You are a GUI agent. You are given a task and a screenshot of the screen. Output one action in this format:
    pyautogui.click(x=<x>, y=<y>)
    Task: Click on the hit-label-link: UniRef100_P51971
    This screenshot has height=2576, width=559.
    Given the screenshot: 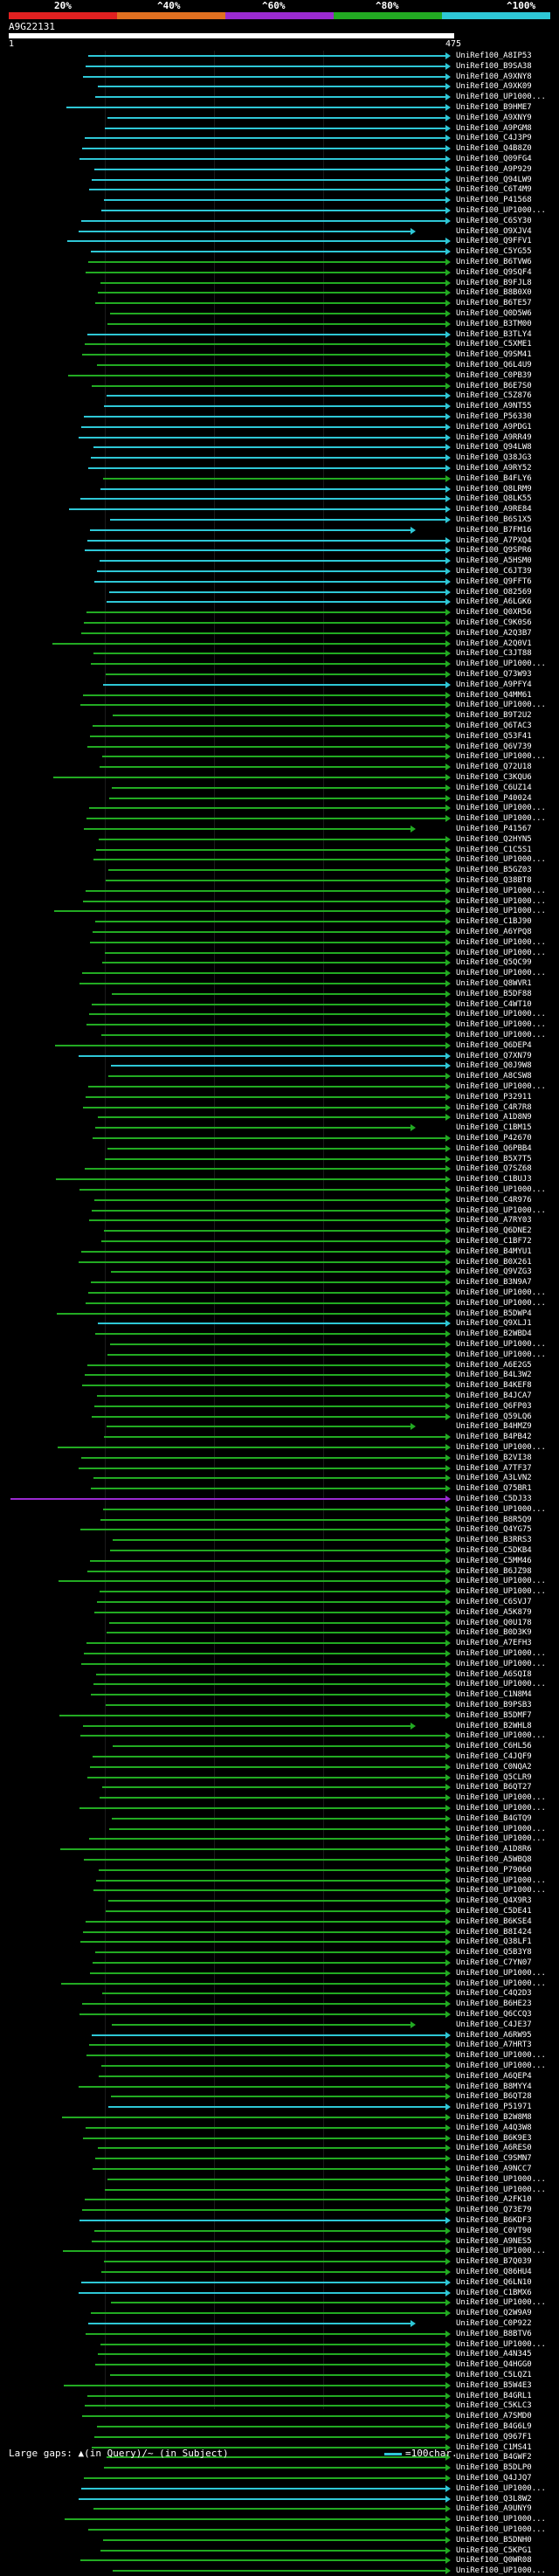 What is the action you would take?
    pyautogui.click(x=494, y=2107)
    